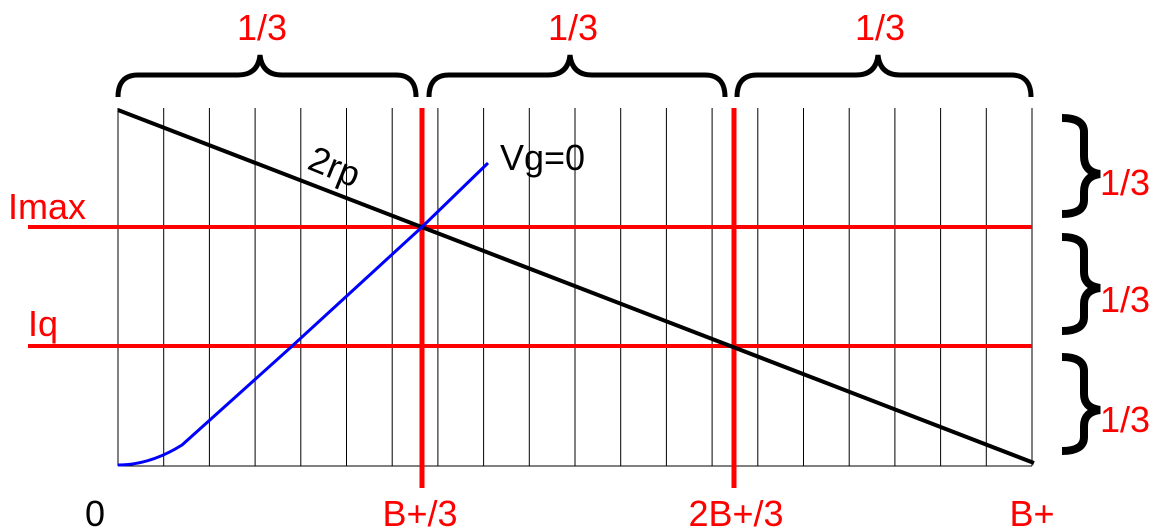 This screenshot has height=530, width=1166. What do you see at coordinates (573, 27) in the screenshot?
I see `top-fraction-label-2: 1/3` at bounding box center [573, 27].